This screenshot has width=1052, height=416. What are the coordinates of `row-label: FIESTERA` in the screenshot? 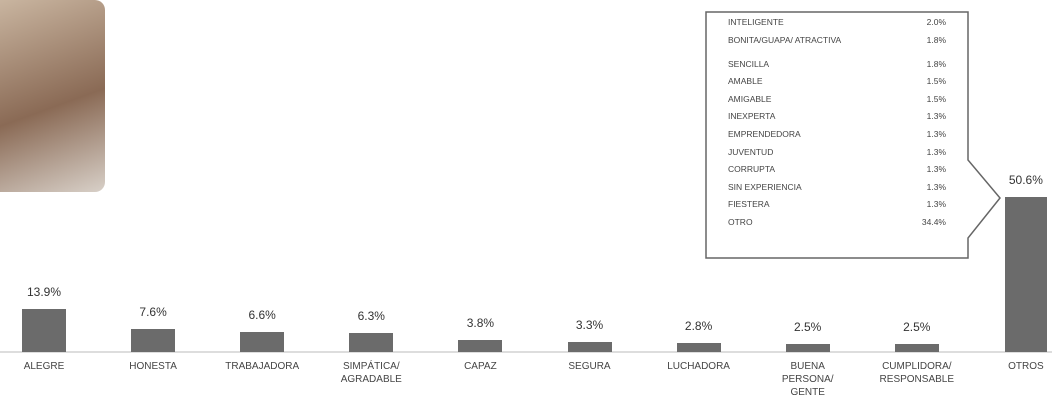 It's located at (749, 204).